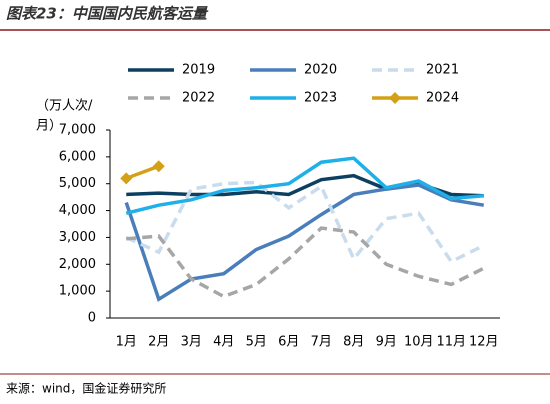 Image resolution: width=550 pixels, height=404 pixels. I want to click on y-tick-label: 4,000, so click(77, 210).